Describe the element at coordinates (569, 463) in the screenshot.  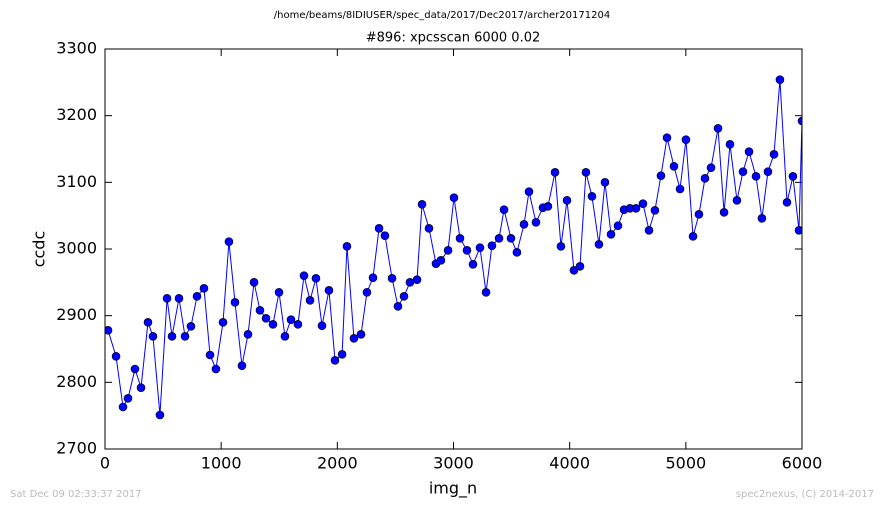
I see `x-tick-label: 4000` at that location.